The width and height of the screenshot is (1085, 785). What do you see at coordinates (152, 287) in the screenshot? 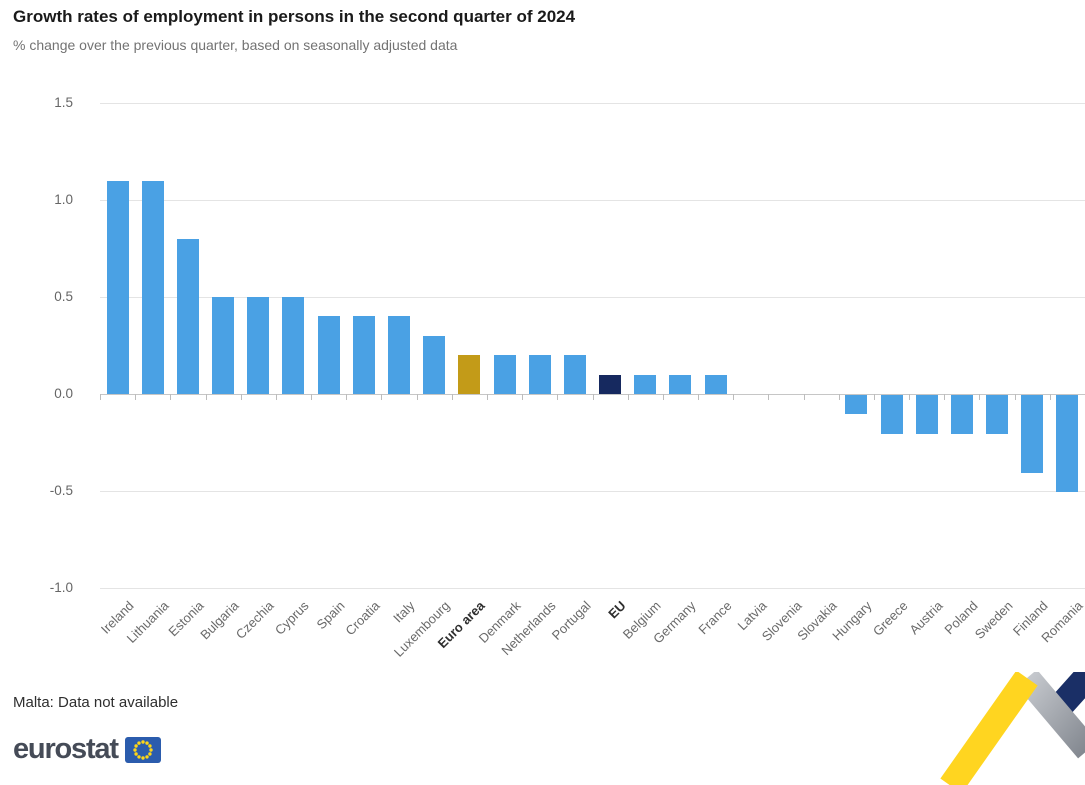
I see `bar-lithuania` at bounding box center [152, 287].